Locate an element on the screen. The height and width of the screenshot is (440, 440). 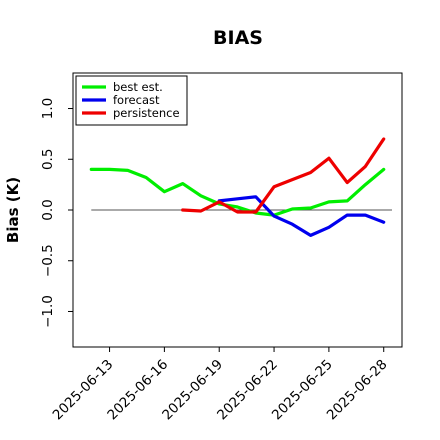
series-line-best-est is located at coordinates (237, 192).